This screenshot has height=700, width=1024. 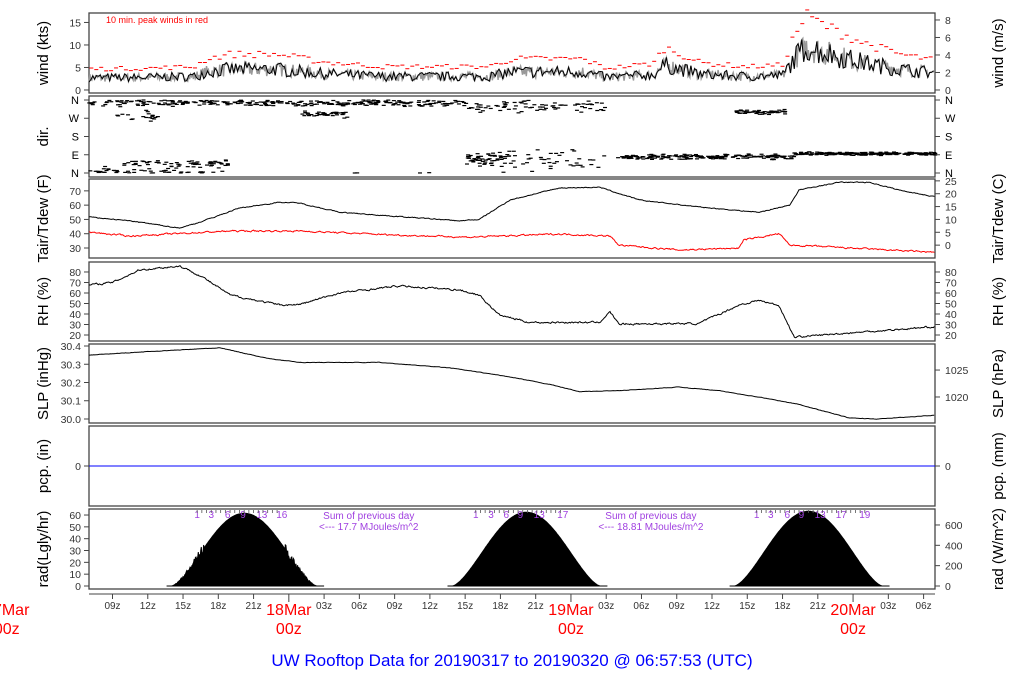 What do you see at coordinates (511, 241) in the screenshot?
I see `tdew-line` at bounding box center [511, 241].